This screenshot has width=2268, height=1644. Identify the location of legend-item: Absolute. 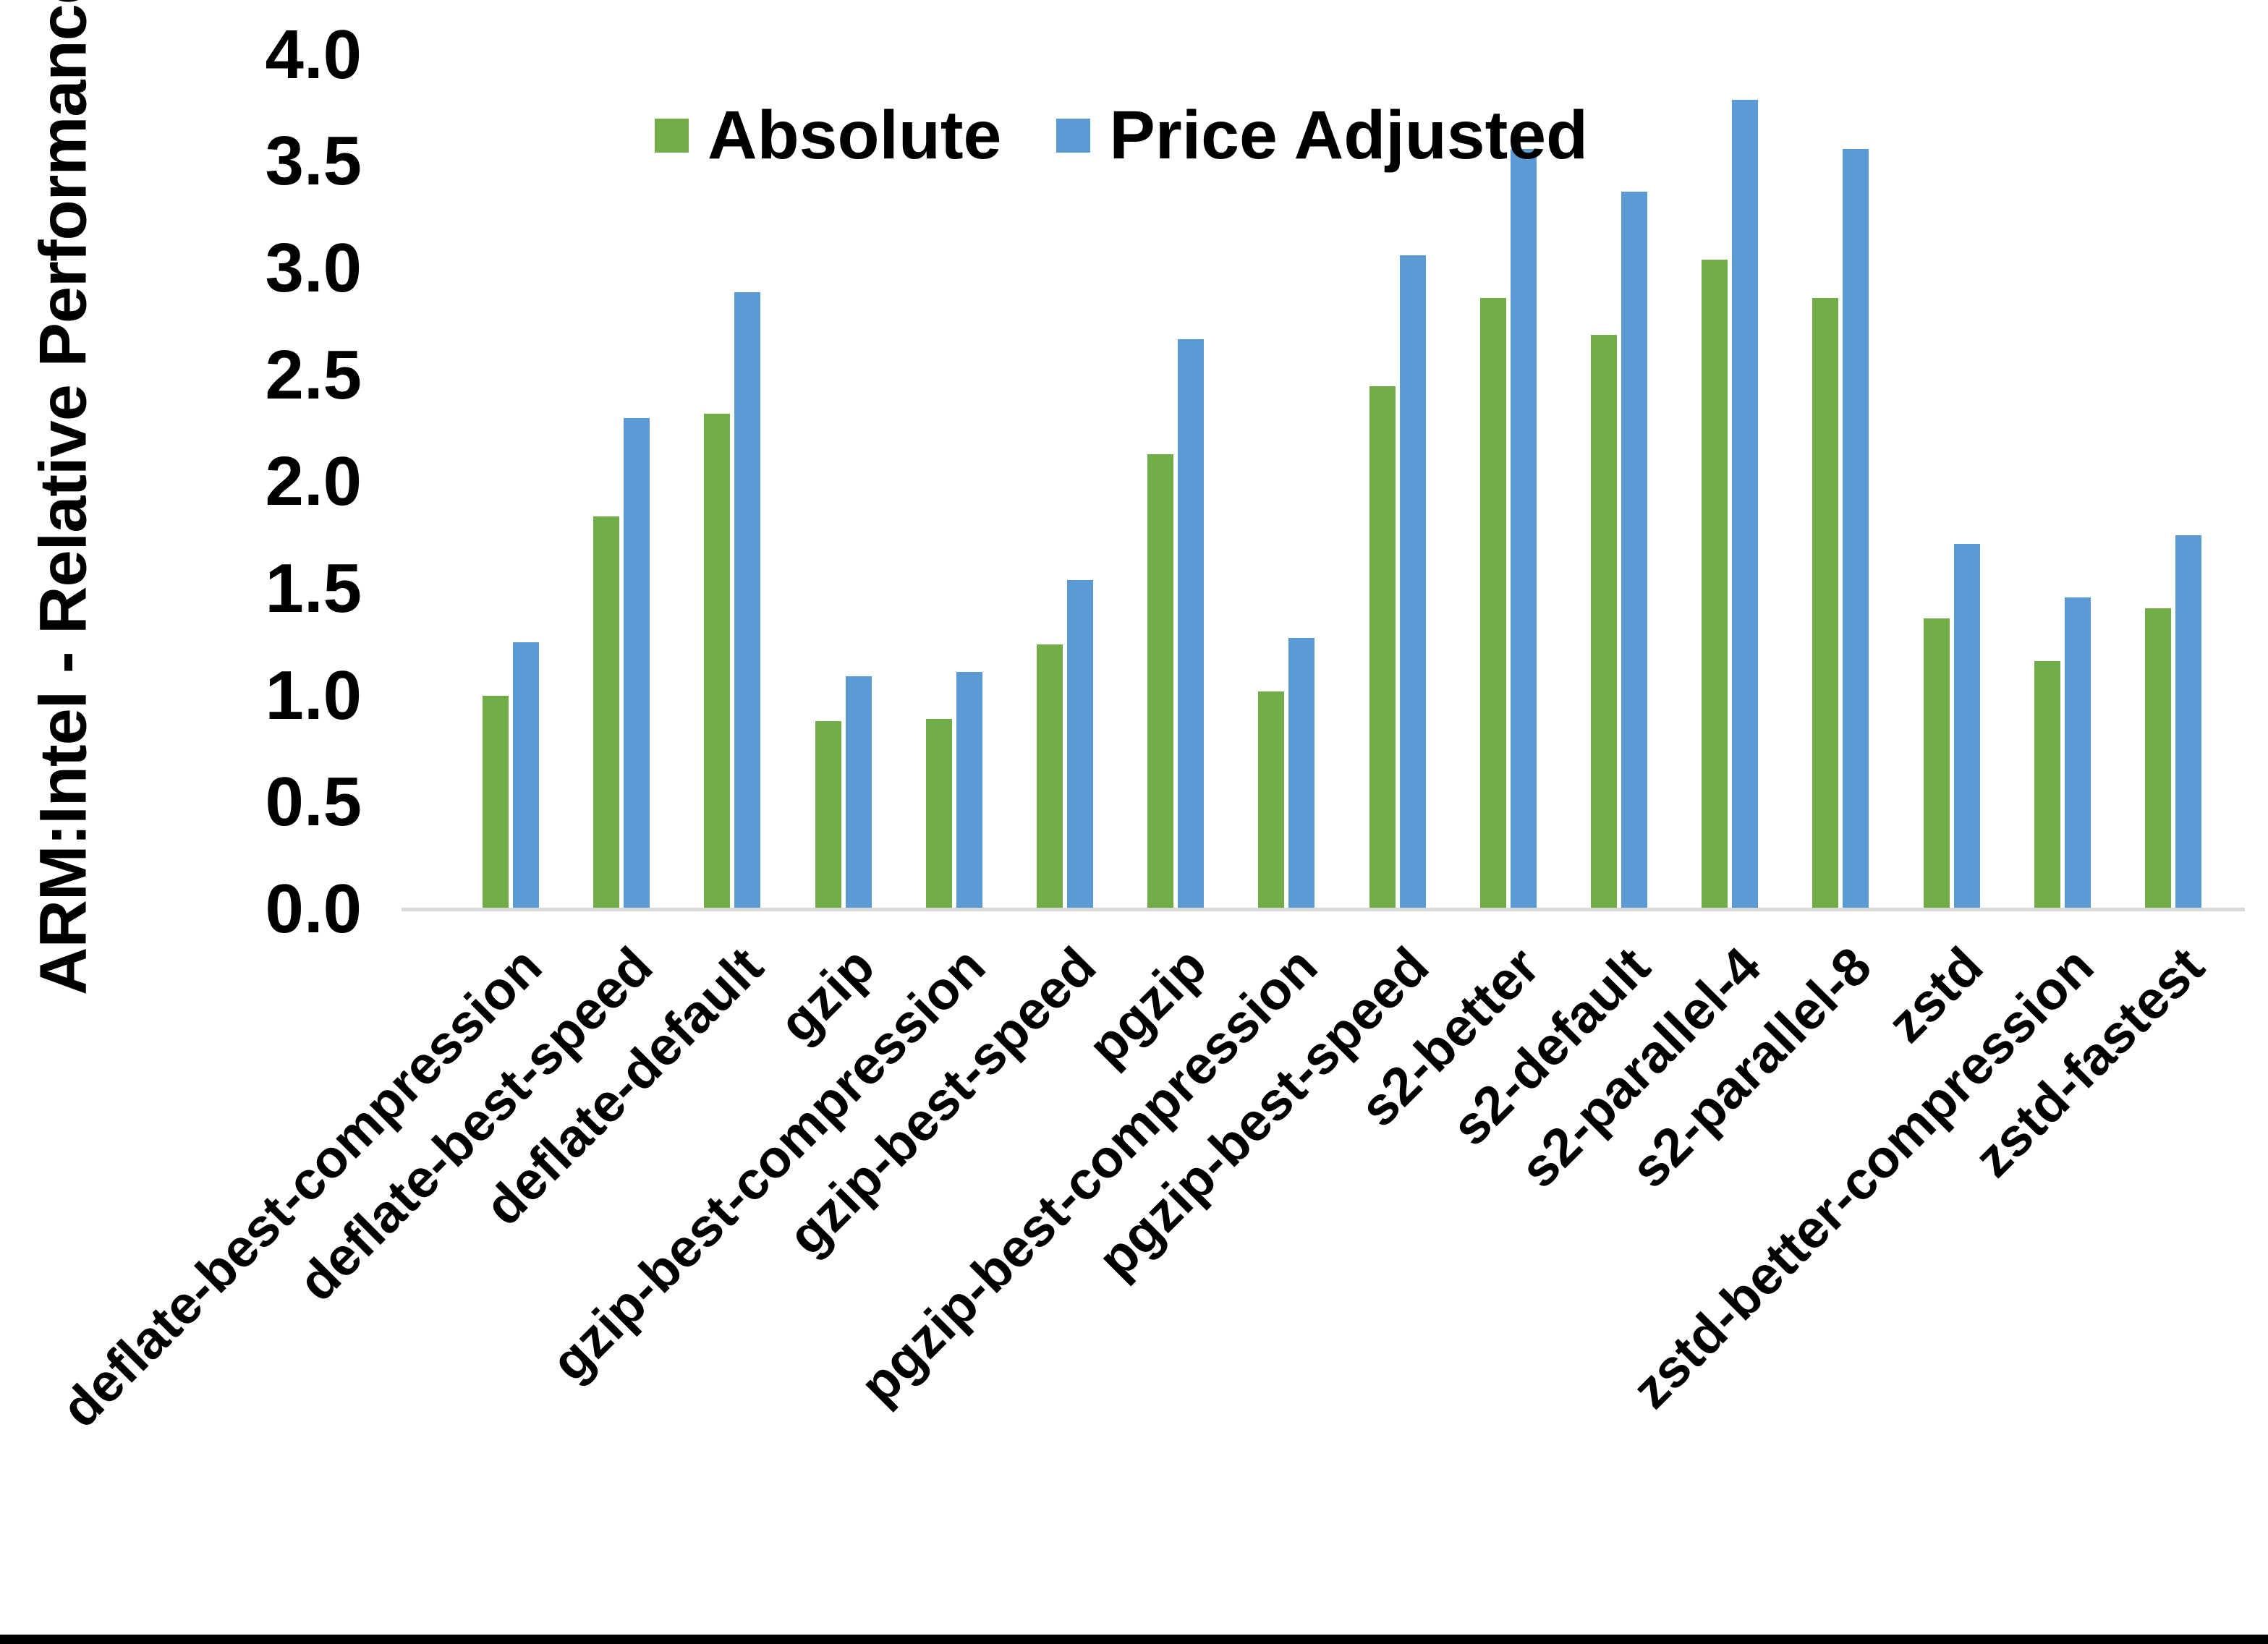
(828, 135).